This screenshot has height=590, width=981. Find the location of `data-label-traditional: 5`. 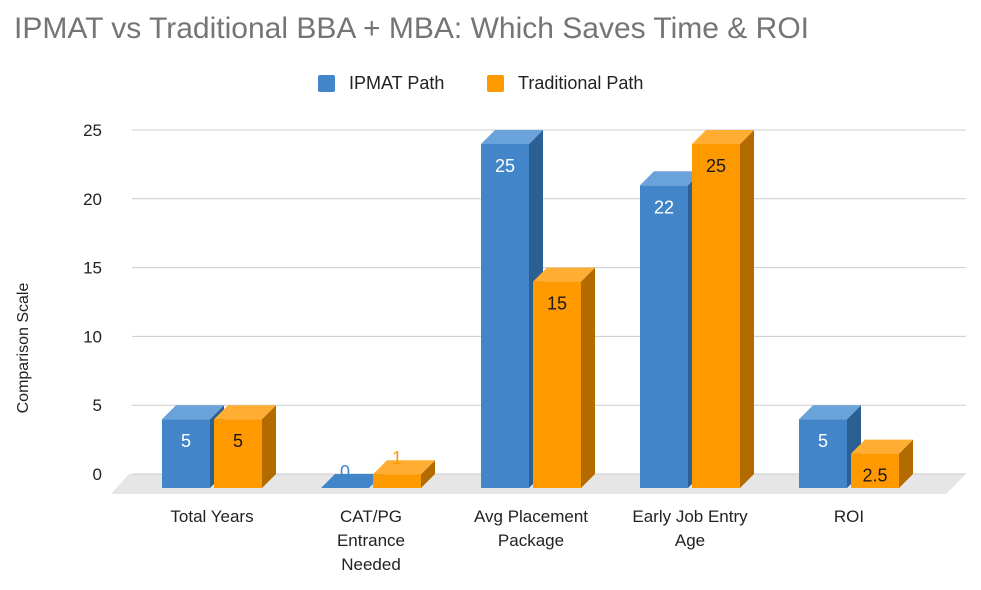

data-label-traditional: 5 is located at coordinates (238, 441).